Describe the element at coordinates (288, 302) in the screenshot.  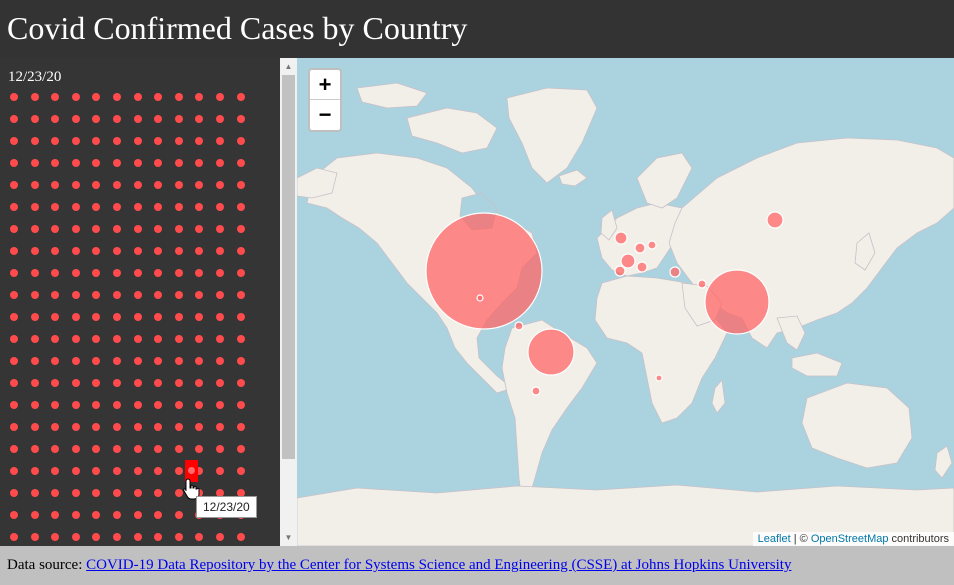
I see `sidebar-scrollbar: ▲ ▼` at that location.